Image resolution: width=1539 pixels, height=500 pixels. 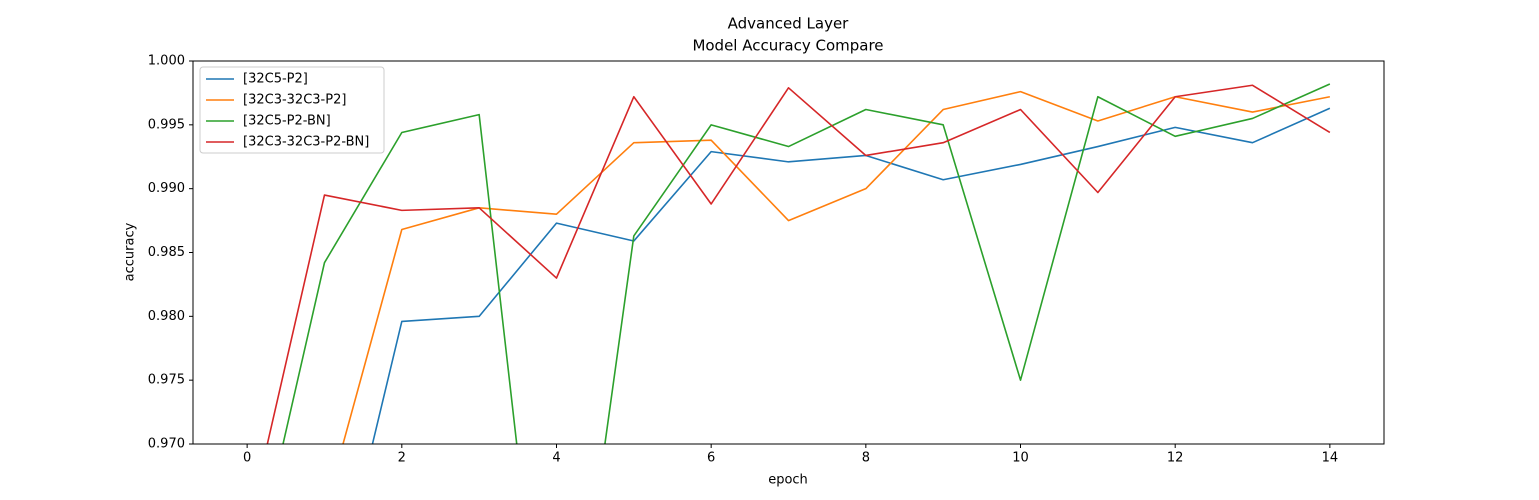 I want to click on x-tick-label: 6, so click(x=711, y=458).